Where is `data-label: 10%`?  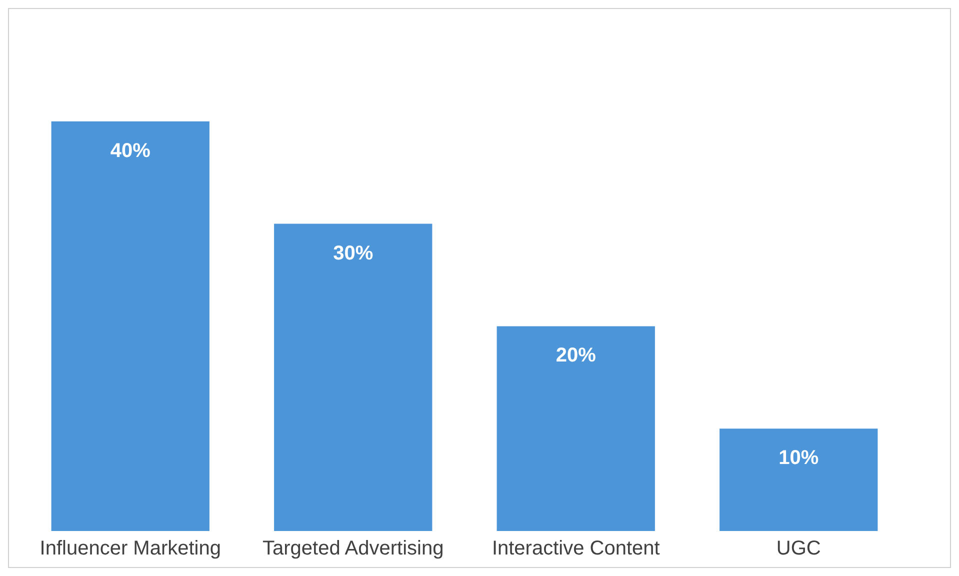
data-label: 10% is located at coordinates (798, 458).